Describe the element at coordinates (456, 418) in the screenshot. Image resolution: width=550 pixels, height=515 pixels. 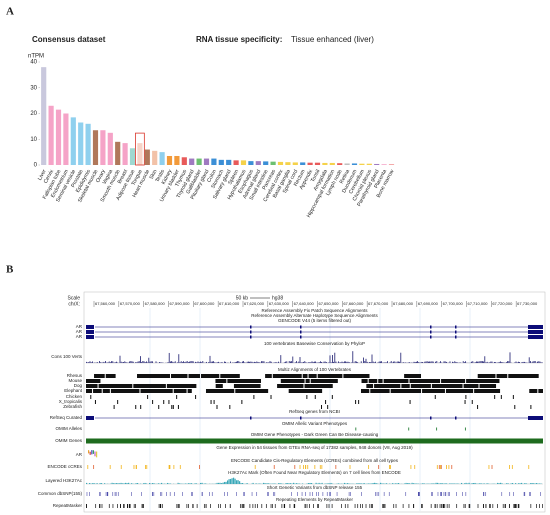
I see `exon` at that location.